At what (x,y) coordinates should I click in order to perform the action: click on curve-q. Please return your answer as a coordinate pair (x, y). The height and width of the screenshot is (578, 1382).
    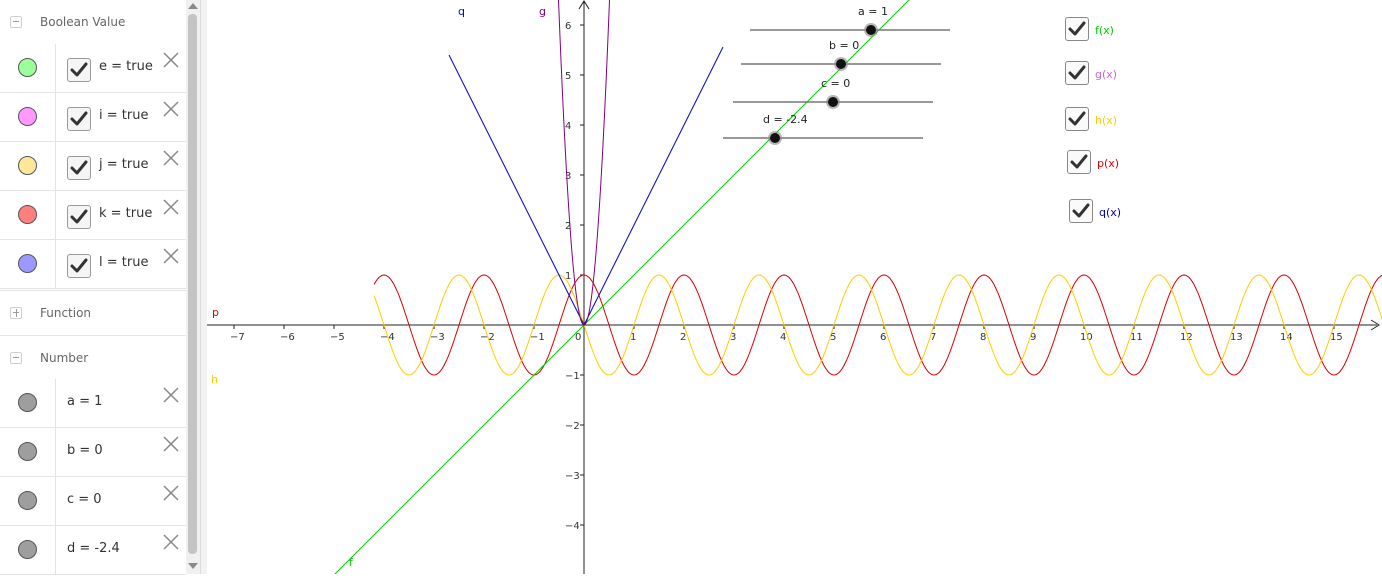
    Looking at the image, I should click on (586, 186).